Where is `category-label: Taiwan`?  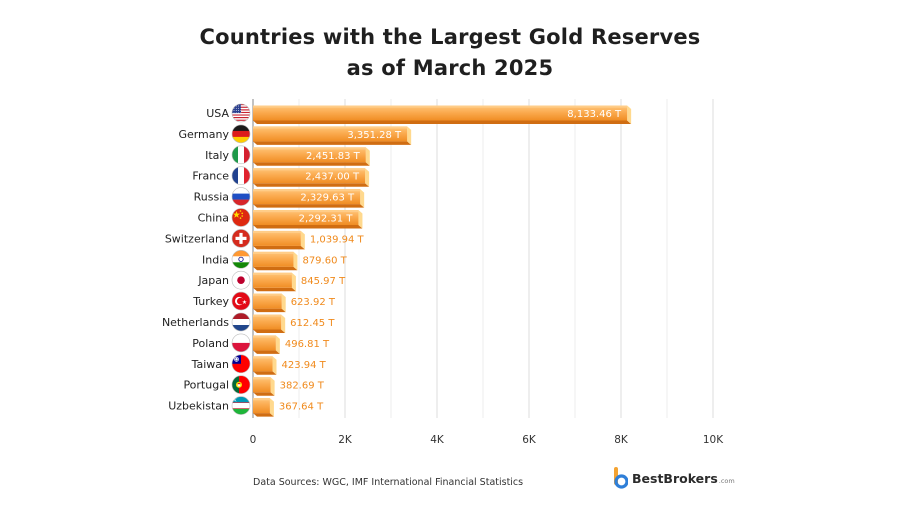 category-label: Taiwan is located at coordinates (210, 364).